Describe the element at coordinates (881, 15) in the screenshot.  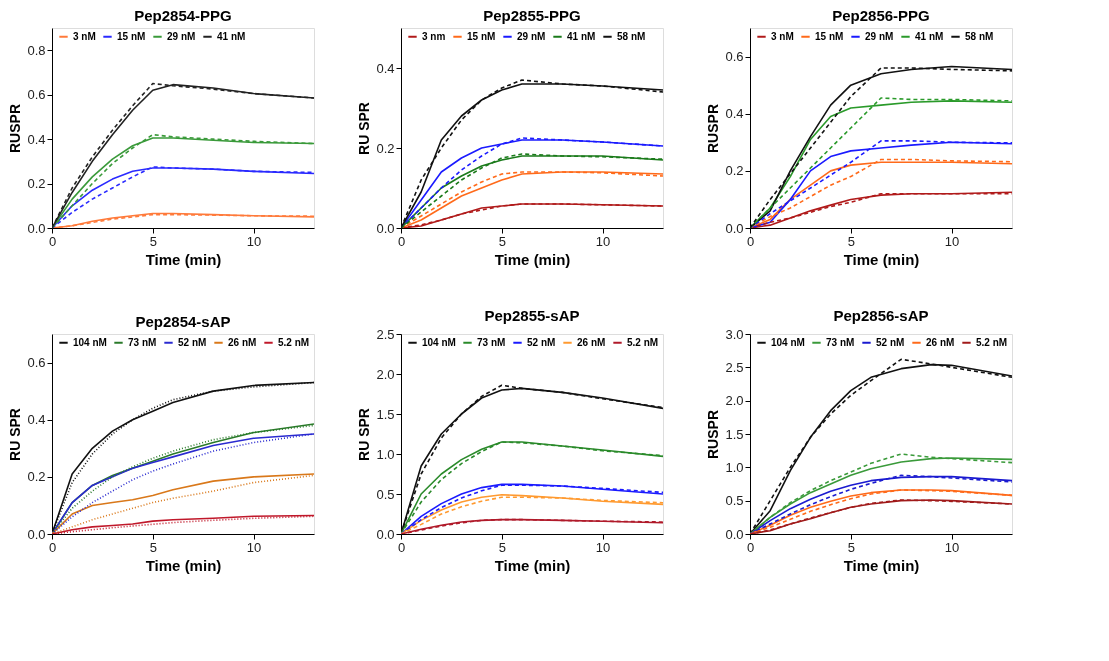
I see `chart-title: Pep2856-PPG` at that location.